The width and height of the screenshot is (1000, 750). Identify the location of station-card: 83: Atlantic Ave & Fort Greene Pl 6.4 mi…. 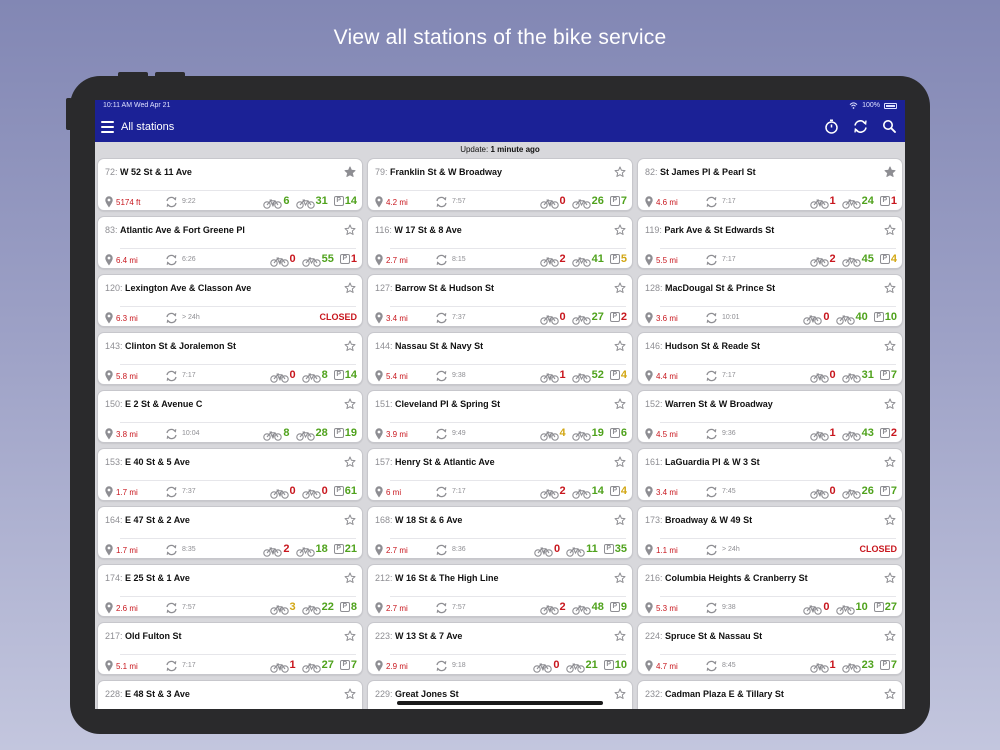
(230, 242).